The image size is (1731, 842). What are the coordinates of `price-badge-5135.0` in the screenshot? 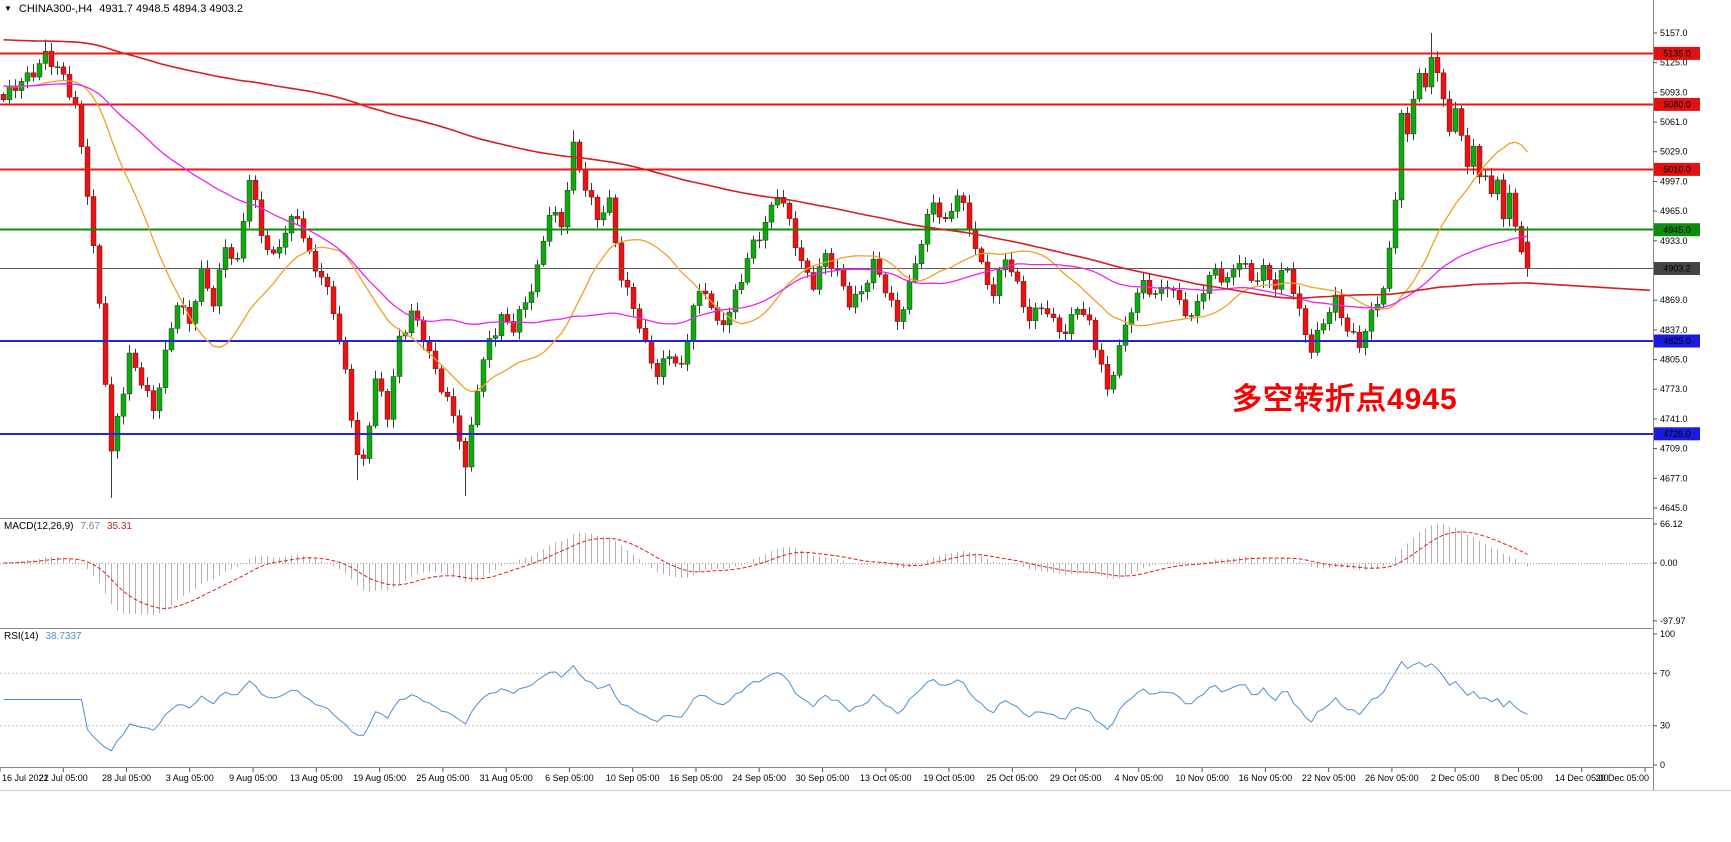 It's located at (1677, 53).